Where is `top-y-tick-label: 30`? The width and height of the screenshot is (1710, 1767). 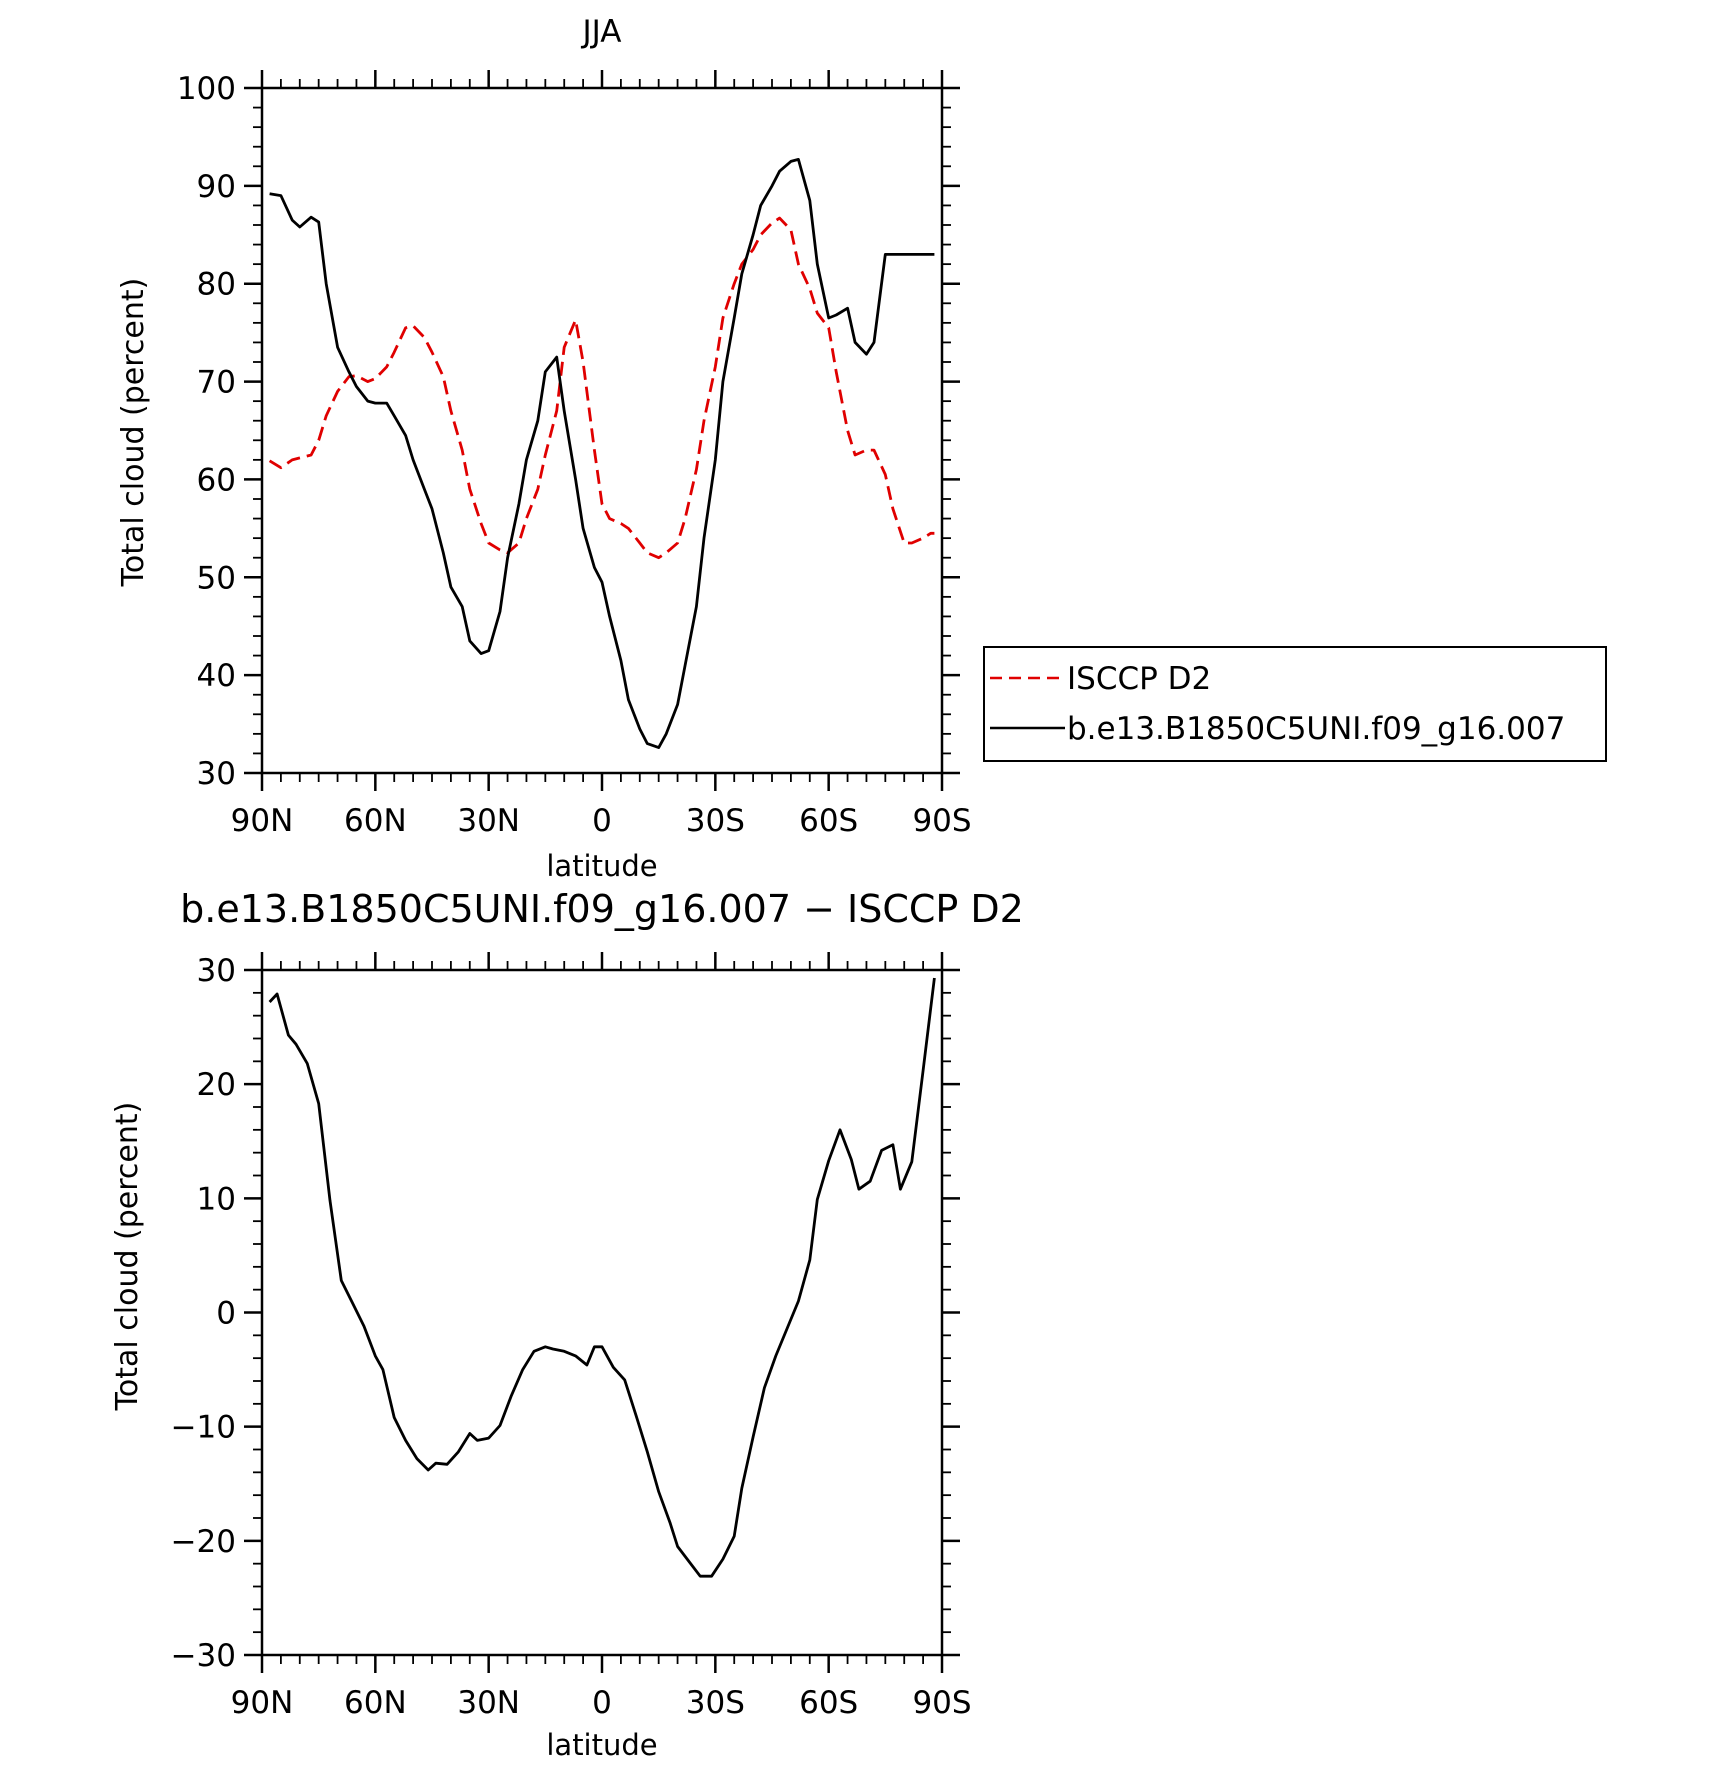
top-y-tick-label: 30 is located at coordinates (216, 774).